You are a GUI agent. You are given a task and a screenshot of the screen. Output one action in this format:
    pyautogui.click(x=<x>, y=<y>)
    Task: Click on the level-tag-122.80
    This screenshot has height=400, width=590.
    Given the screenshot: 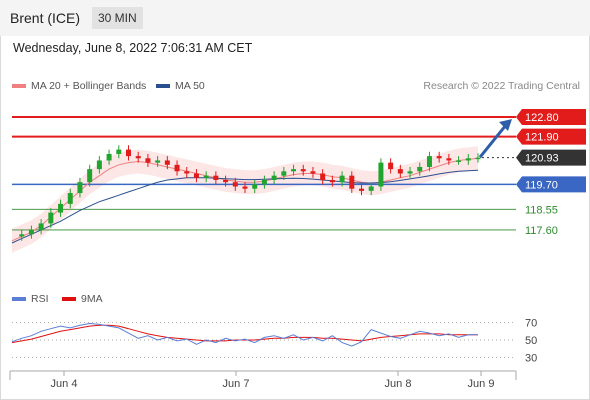 What is the action you would take?
    pyautogui.click(x=551, y=117)
    